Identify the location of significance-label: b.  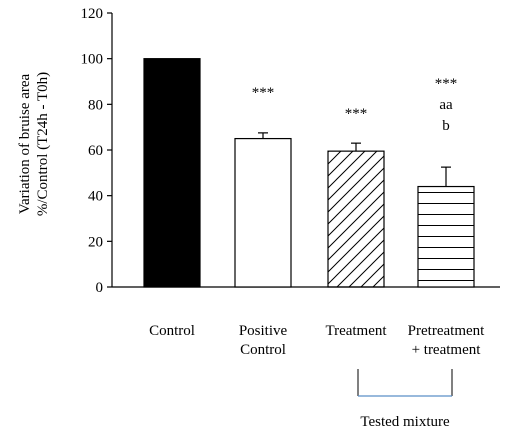
(446, 126).